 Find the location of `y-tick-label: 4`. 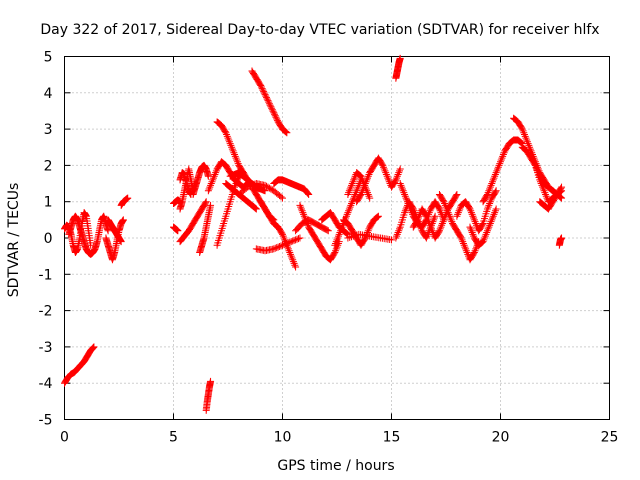

y-tick-label: 4 is located at coordinates (48, 94).